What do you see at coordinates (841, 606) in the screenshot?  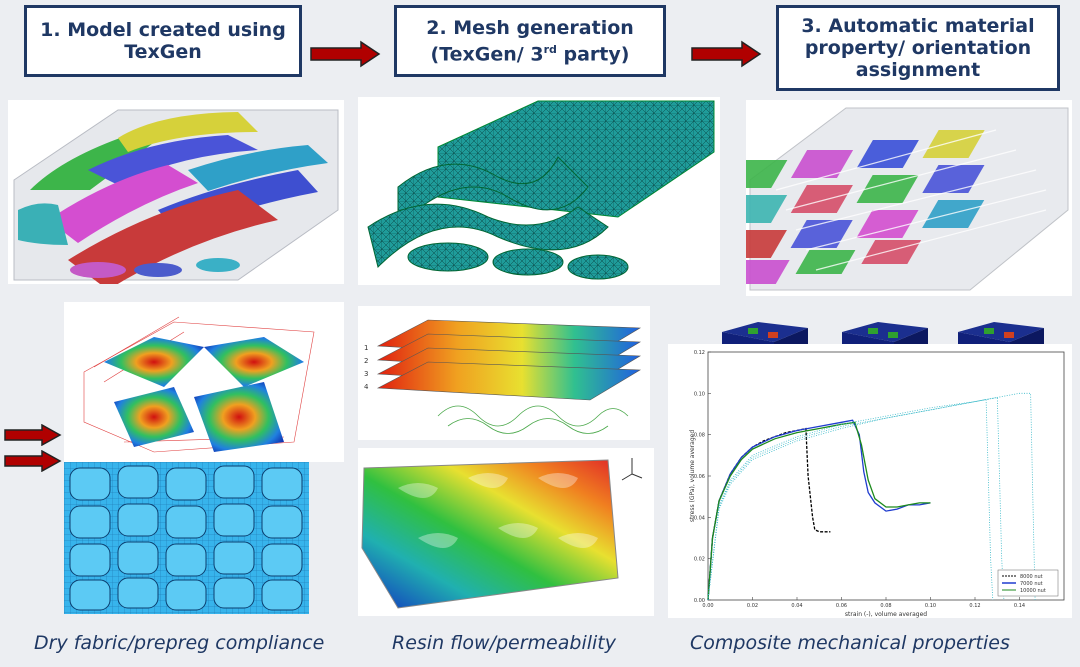 I see `x-tick-label: 0.06` at bounding box center [841, 606].